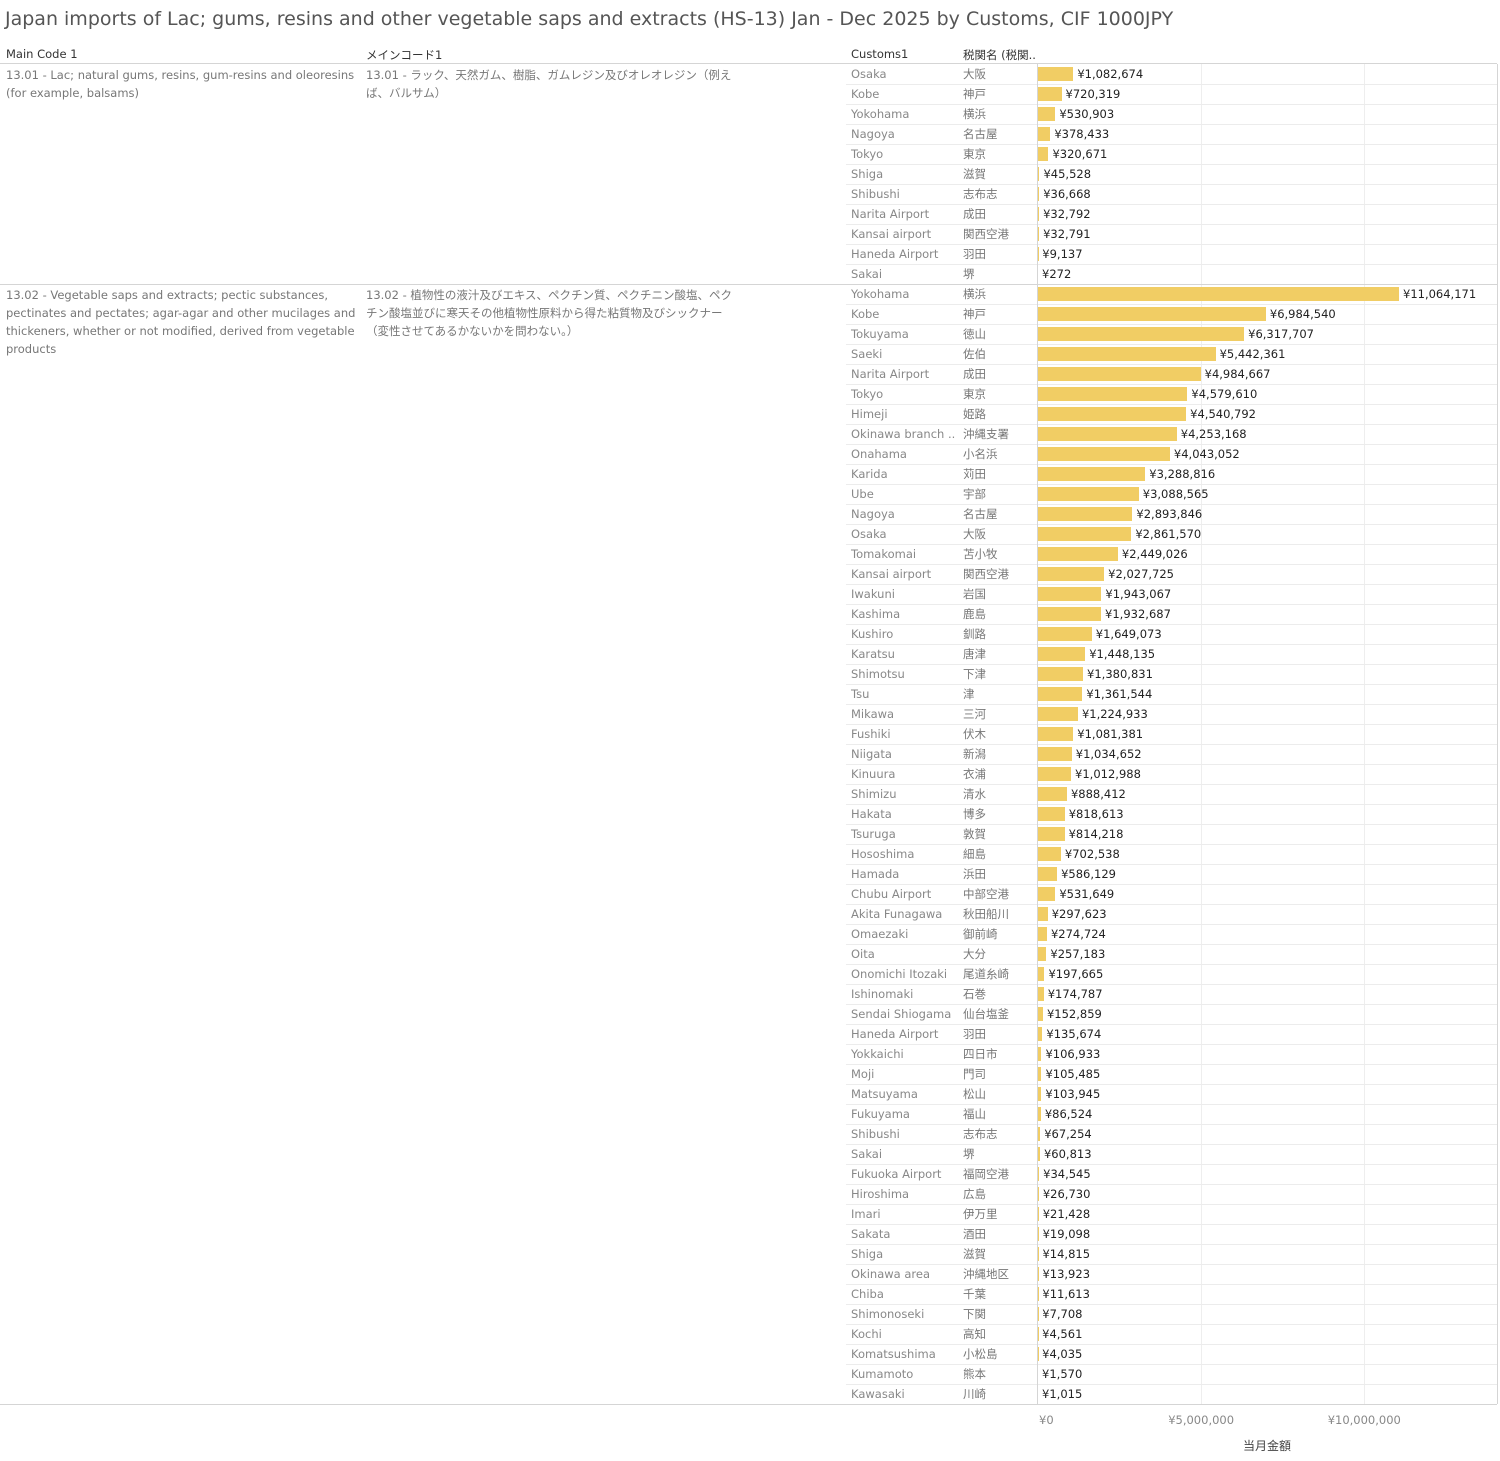 This screenshot has height=1461, width=1500. I want to click on customs-name-jp: 御前崎, so click(980, 934).